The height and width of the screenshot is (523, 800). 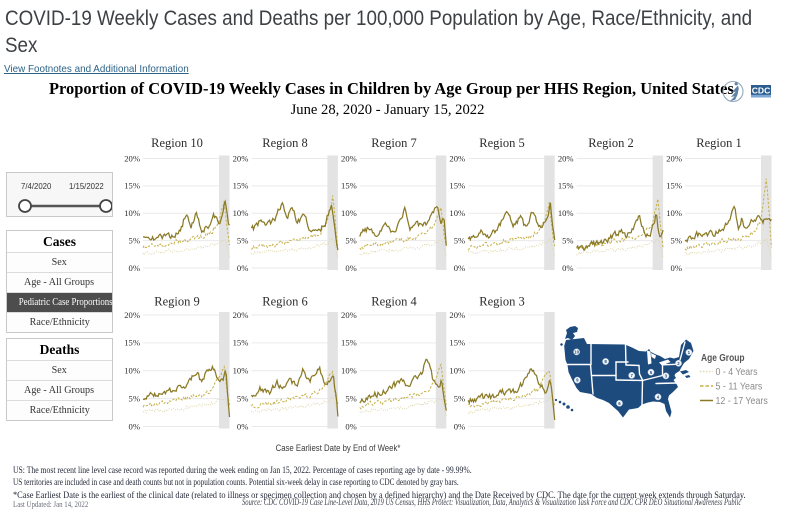 What do you see at coordinates (177, 143) in the screenshot?
I see `svg-text: Region 10` at bounding box center [177, 143].